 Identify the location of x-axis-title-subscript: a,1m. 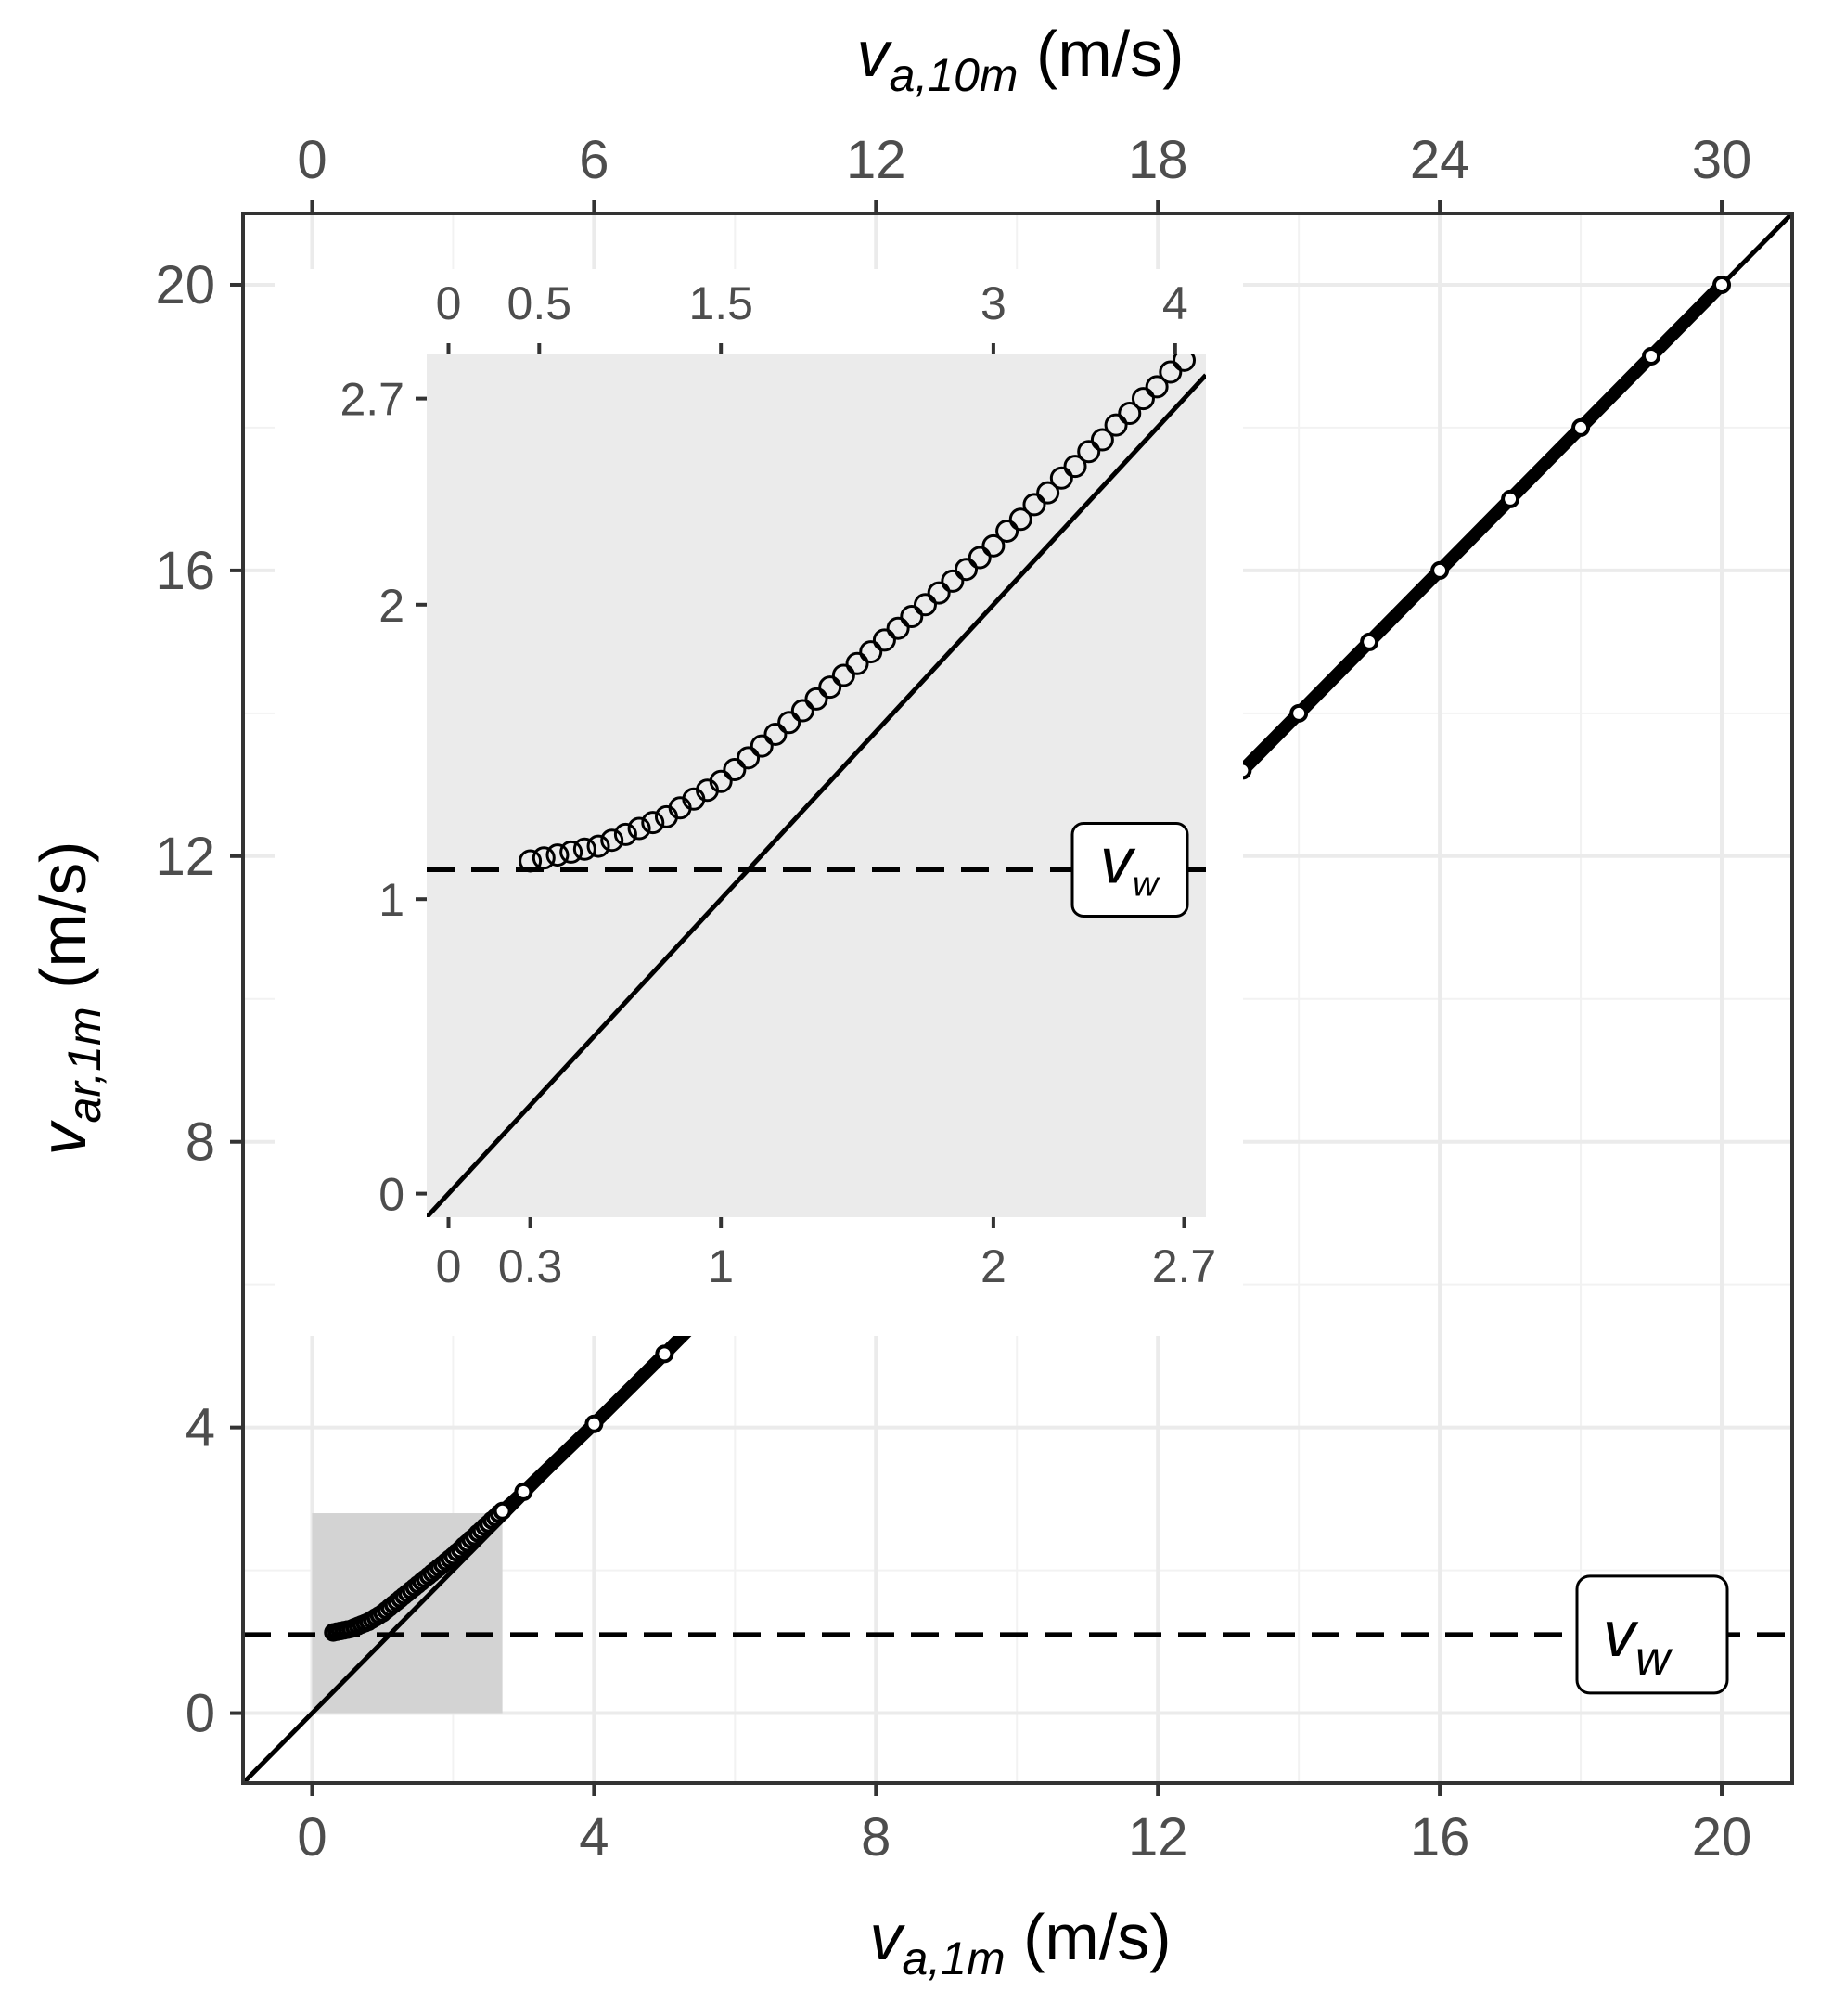
(955, 1958).